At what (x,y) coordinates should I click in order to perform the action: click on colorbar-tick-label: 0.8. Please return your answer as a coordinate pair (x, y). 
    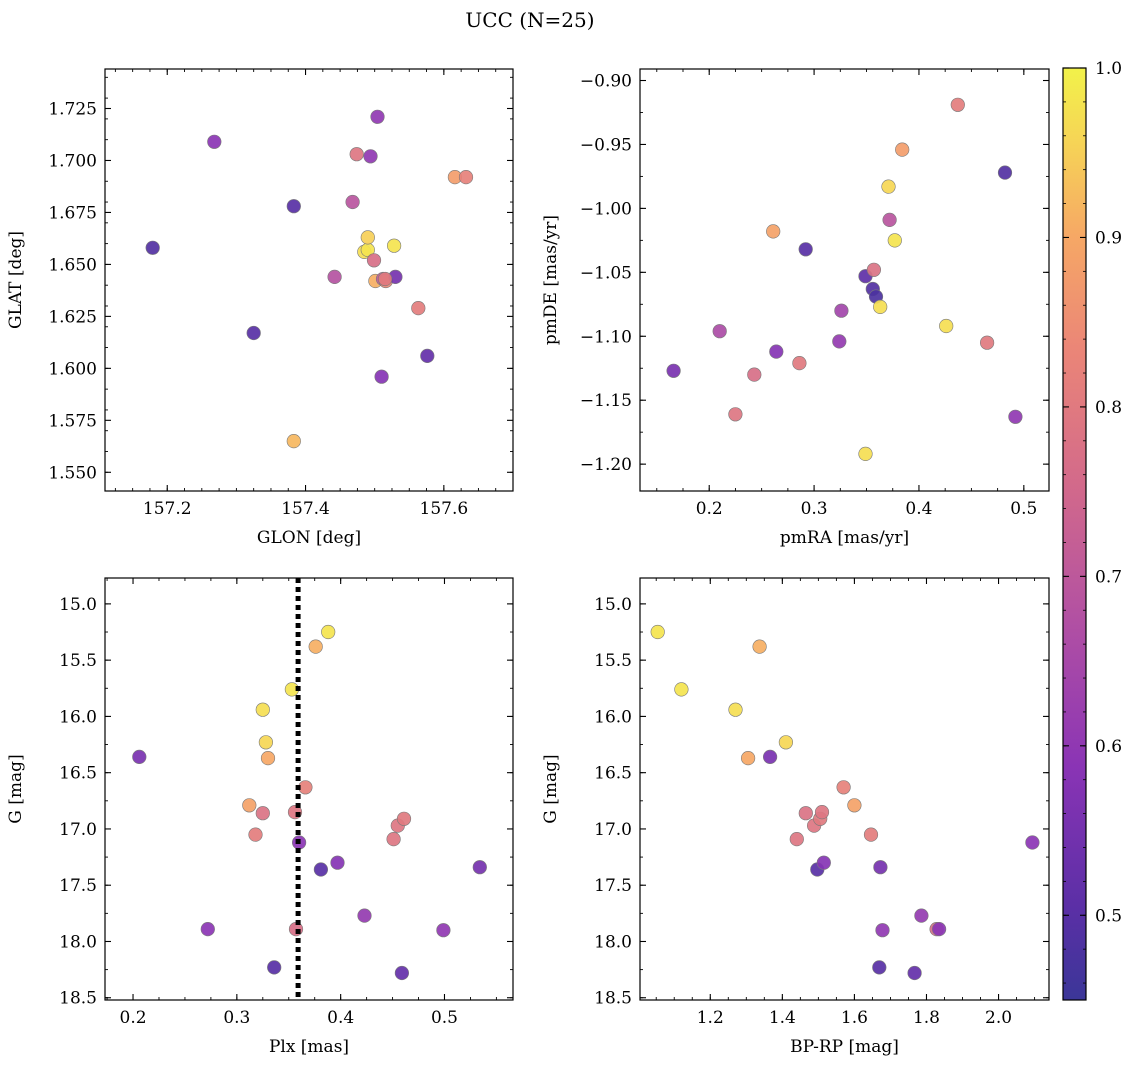
    Looking at the image, I should click on (1108, 408).